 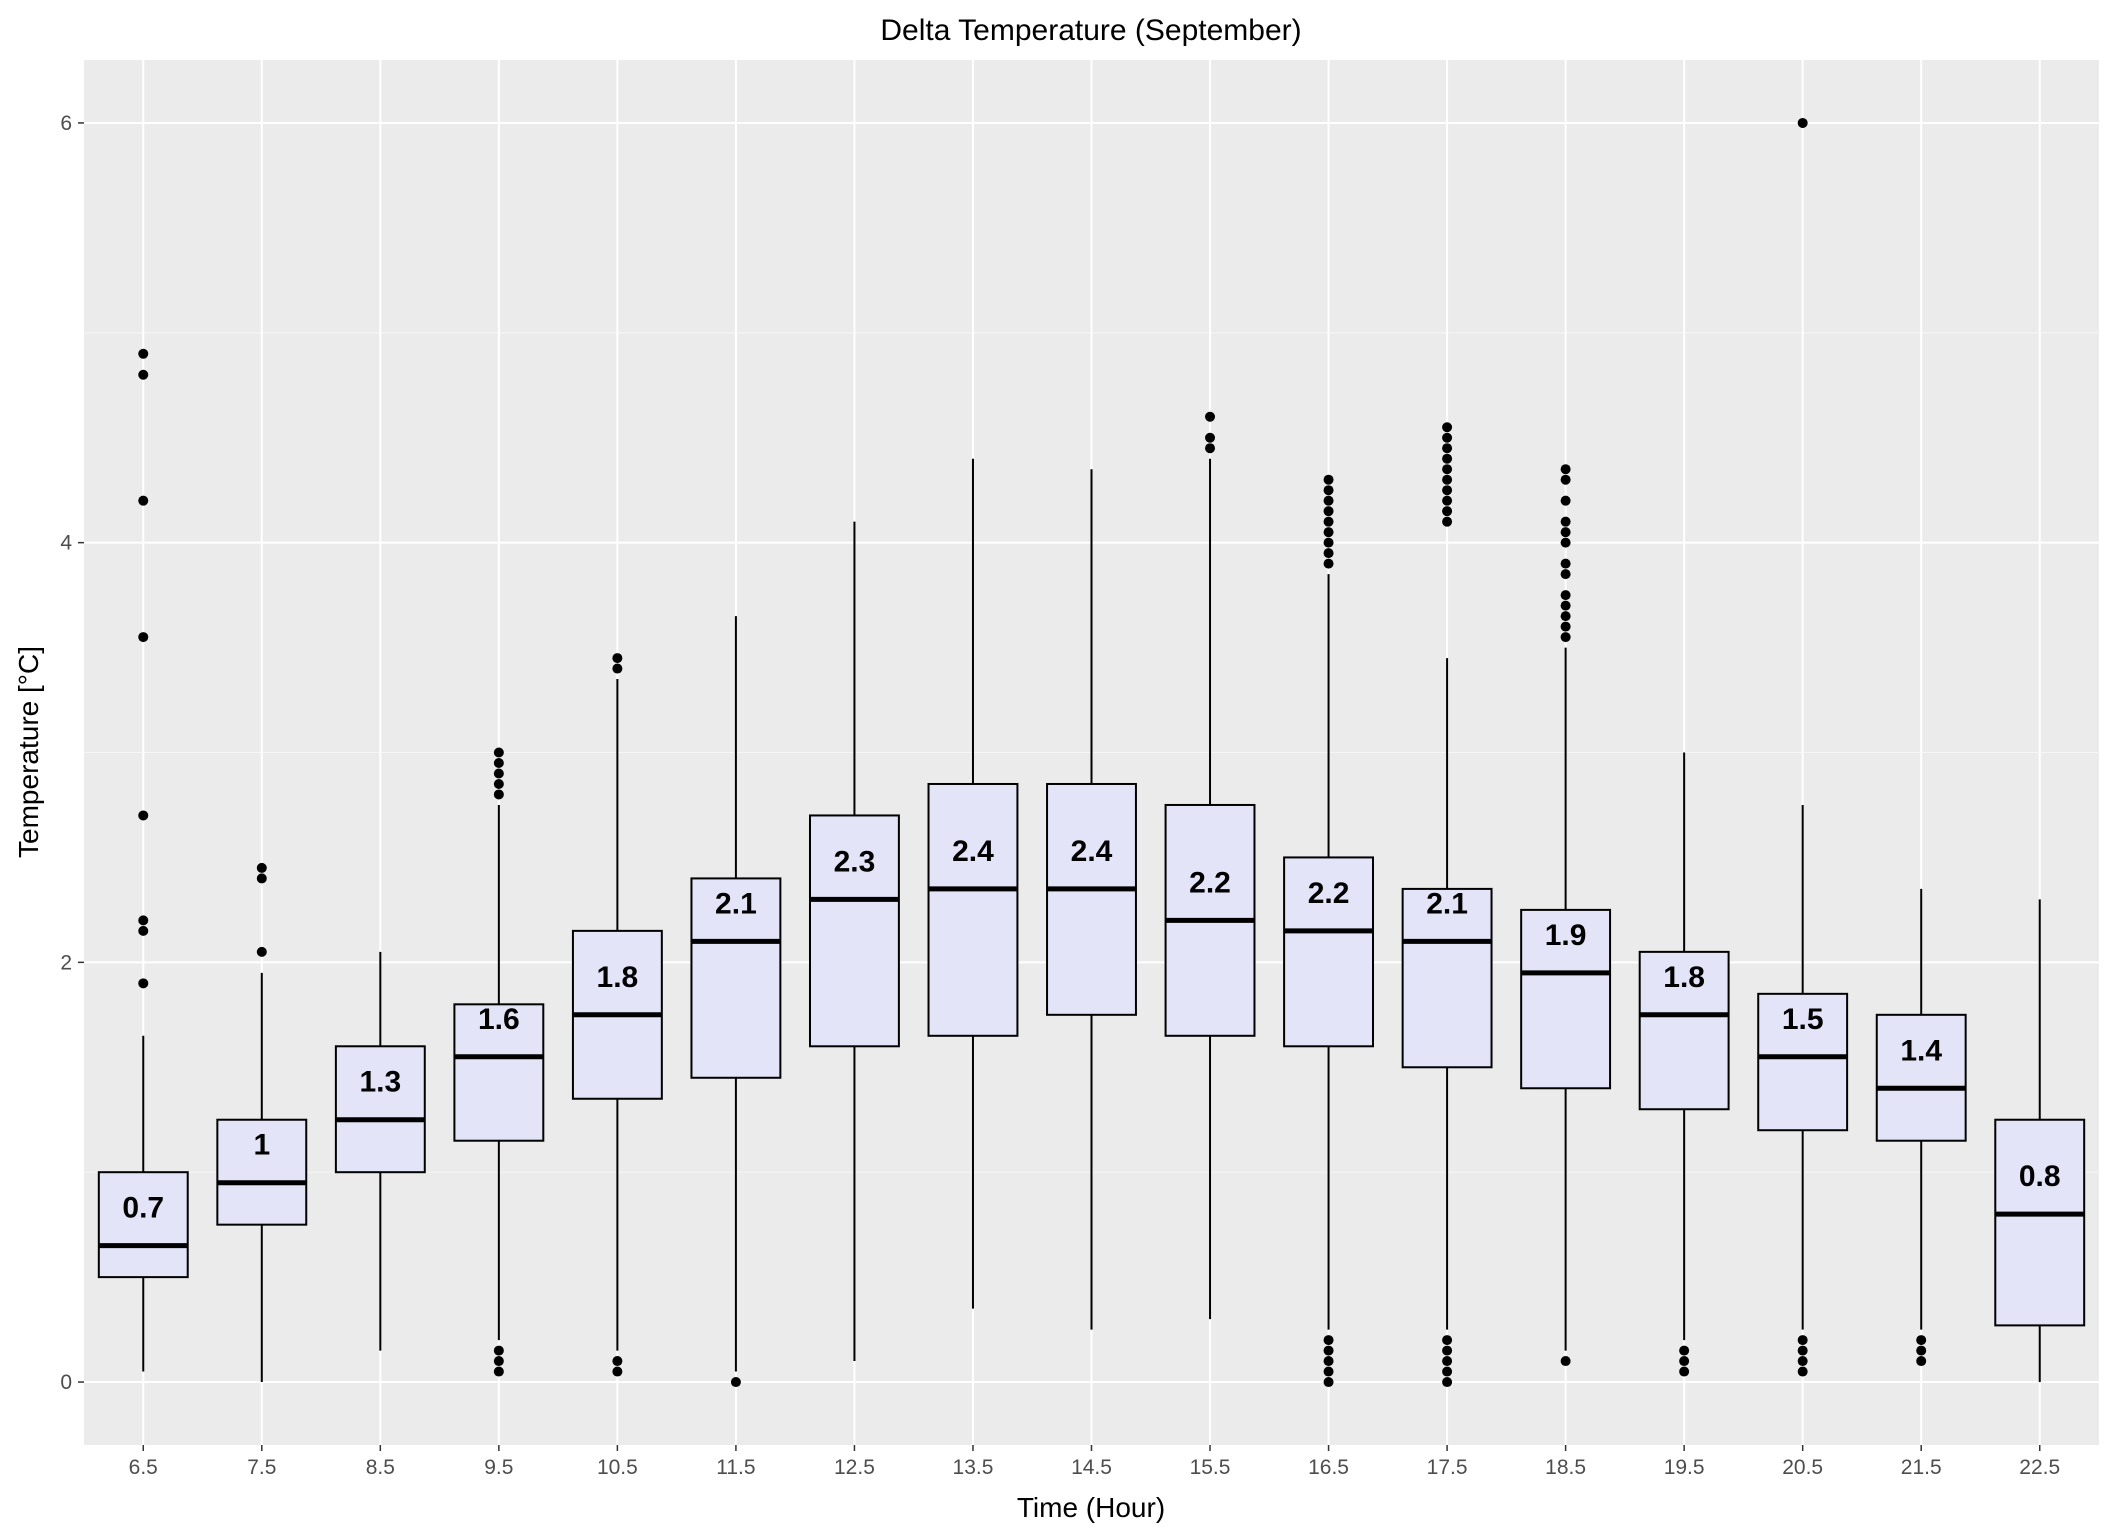 I want to click on y-tick-label: 2, so click(x=66, y=962).